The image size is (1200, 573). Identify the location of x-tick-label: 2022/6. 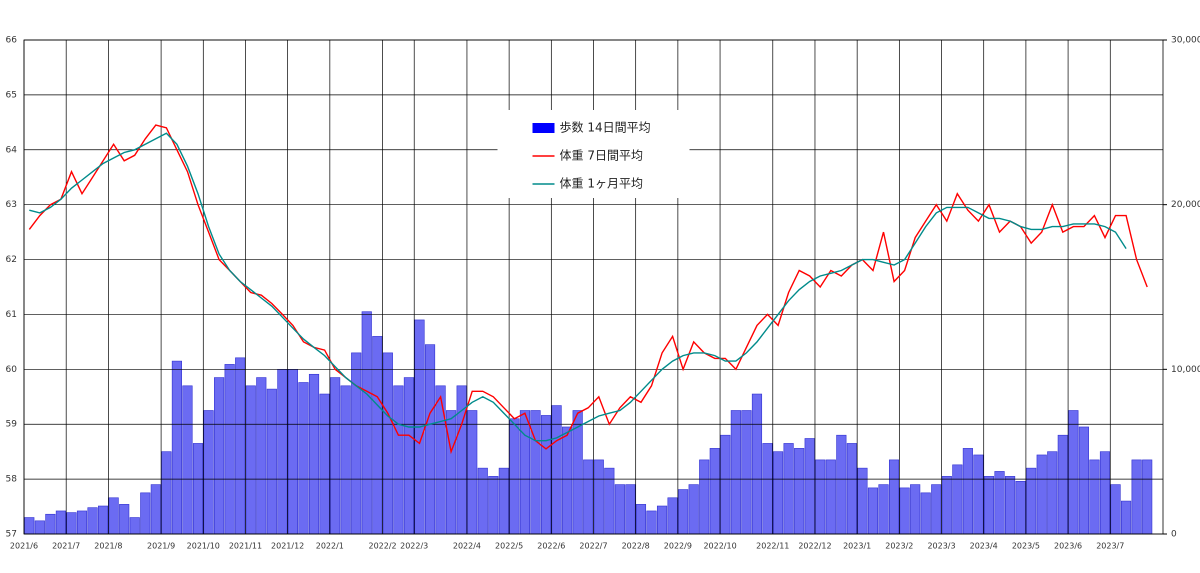
(551, 546).